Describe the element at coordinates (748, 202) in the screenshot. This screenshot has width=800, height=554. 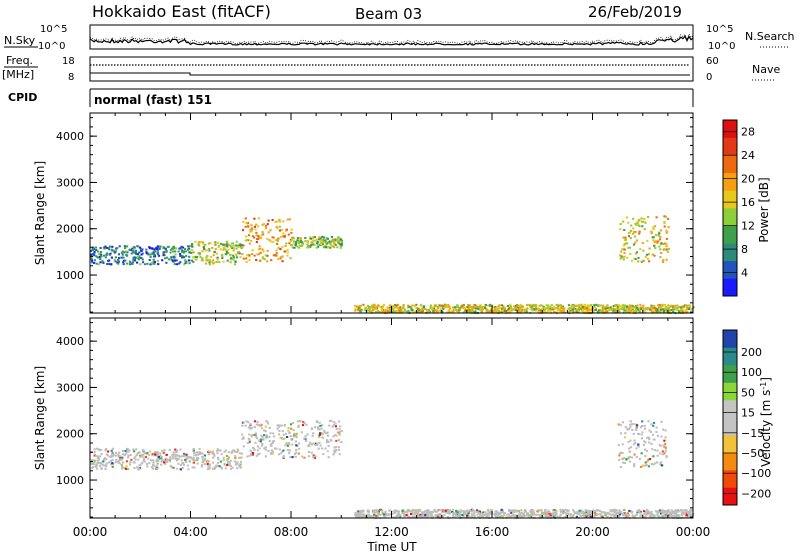
I see `colorbar-tick-label: 16` at that location.